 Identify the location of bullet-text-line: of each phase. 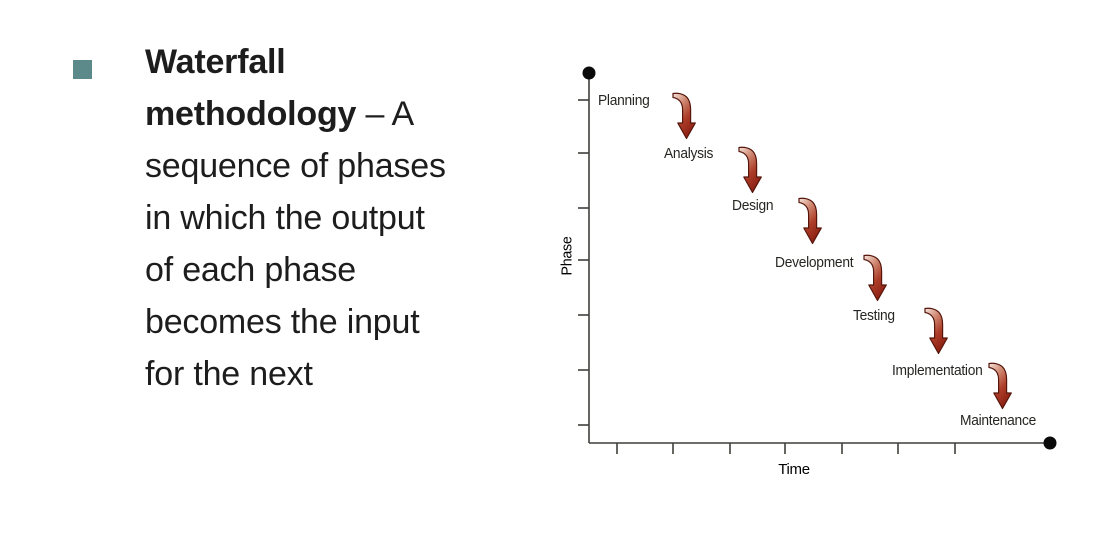
(340, 270).